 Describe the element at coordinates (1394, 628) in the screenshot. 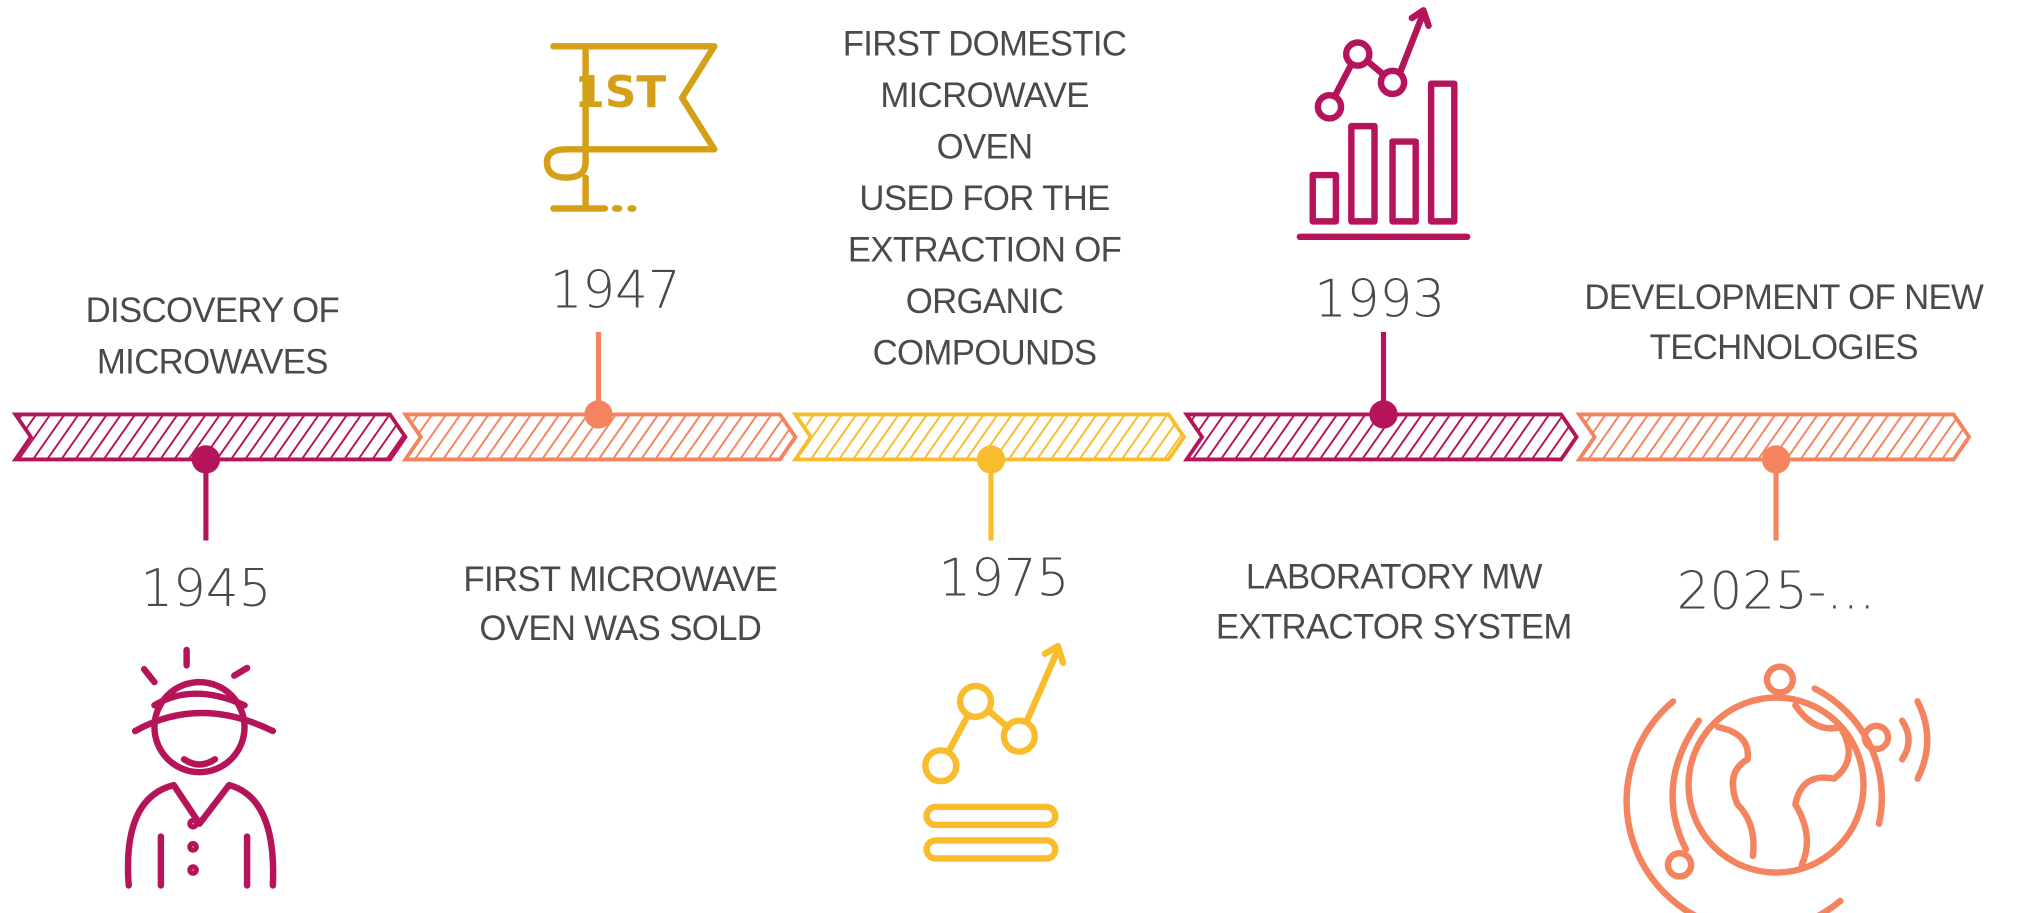

I see `event-label: EXTRACTOR SYSTEM` at that location.